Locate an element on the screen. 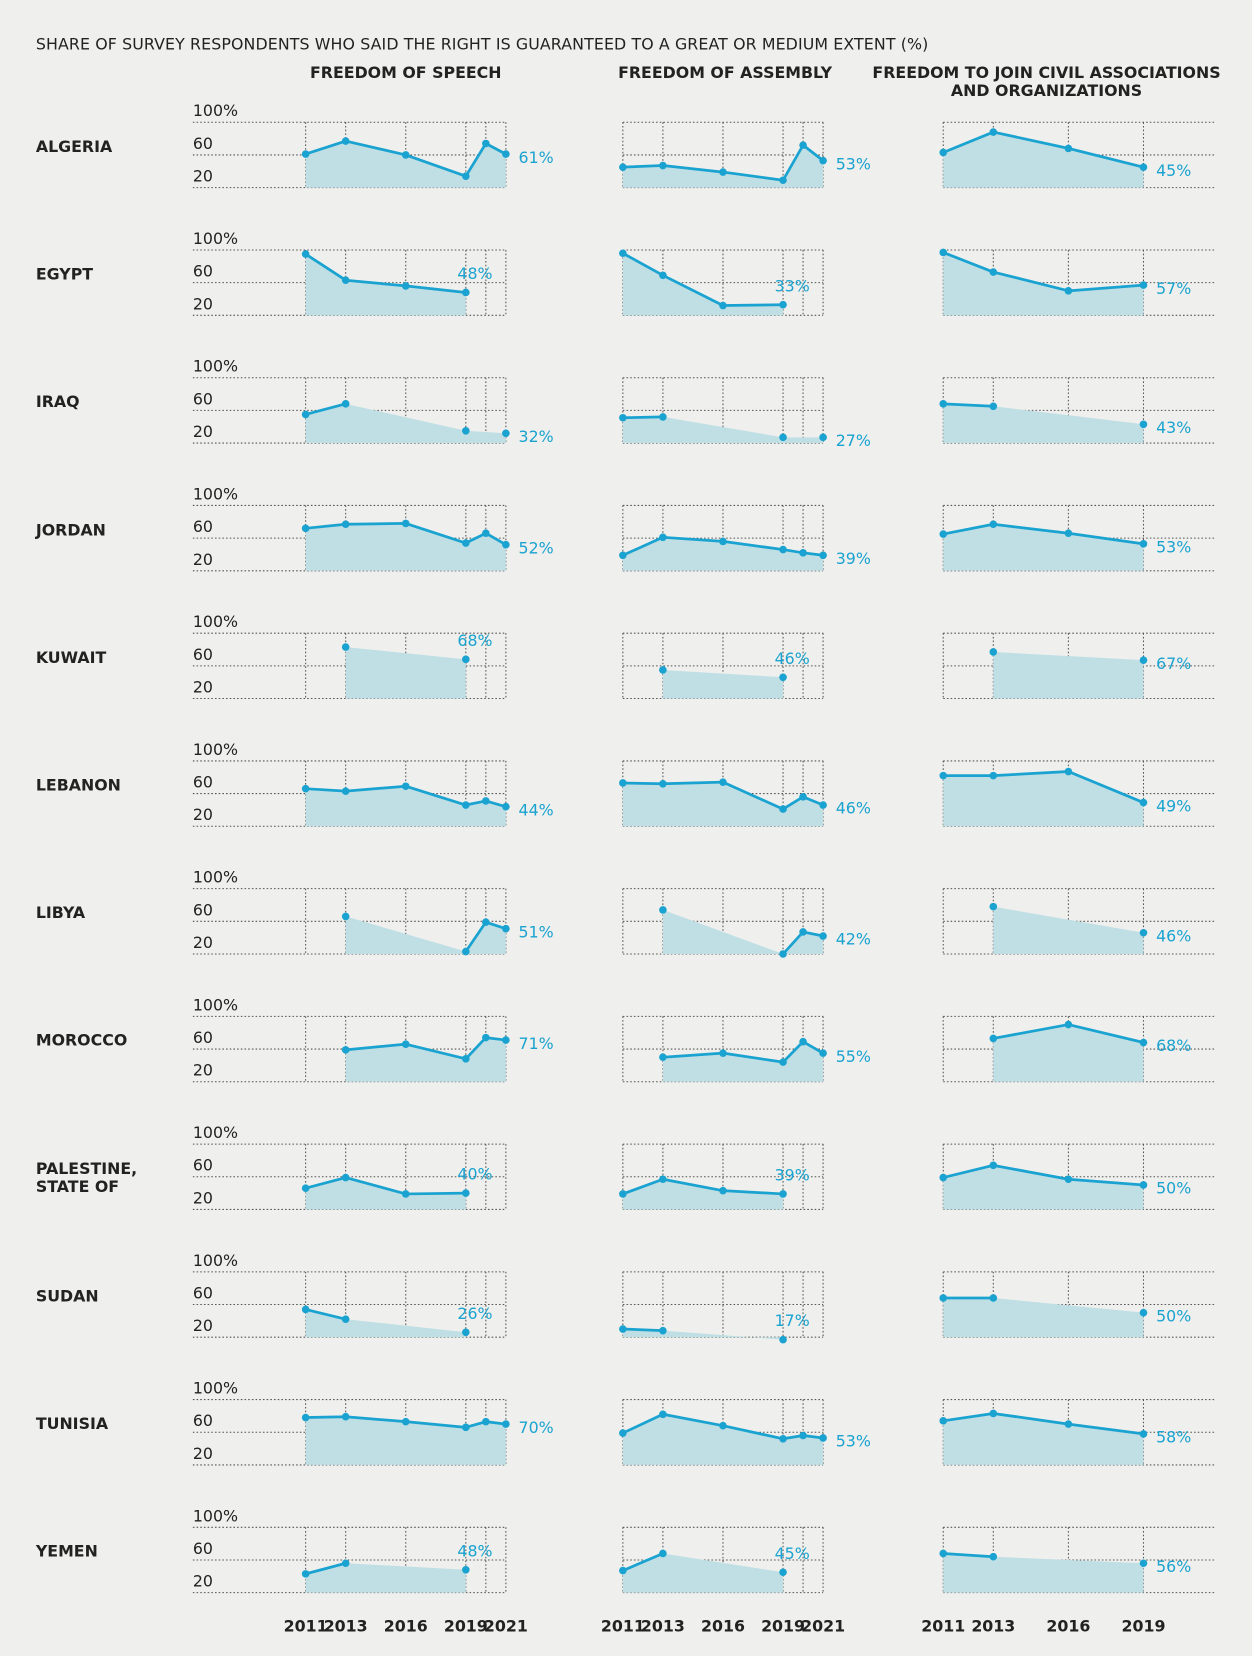 This screenshot has height=1656, width=1252. value-label: 58% is located at coordinates (1173, 1437).